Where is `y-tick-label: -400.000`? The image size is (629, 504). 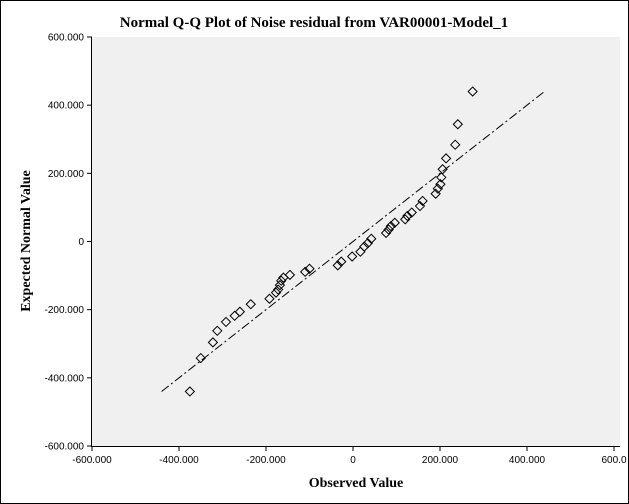 y-tick-label: -400.000 is located at coordinates (65, 378).